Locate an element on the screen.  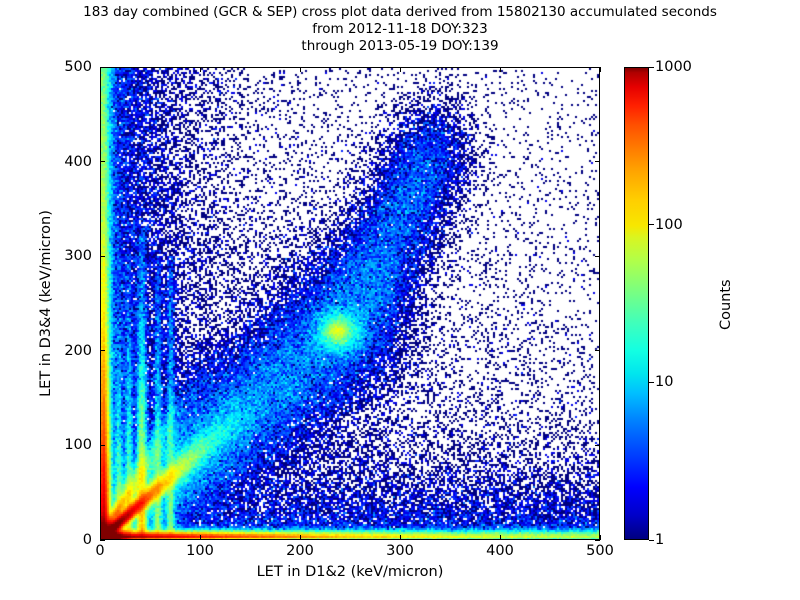
y-tick-label-100: 100 is located at coordinates (78, 445).